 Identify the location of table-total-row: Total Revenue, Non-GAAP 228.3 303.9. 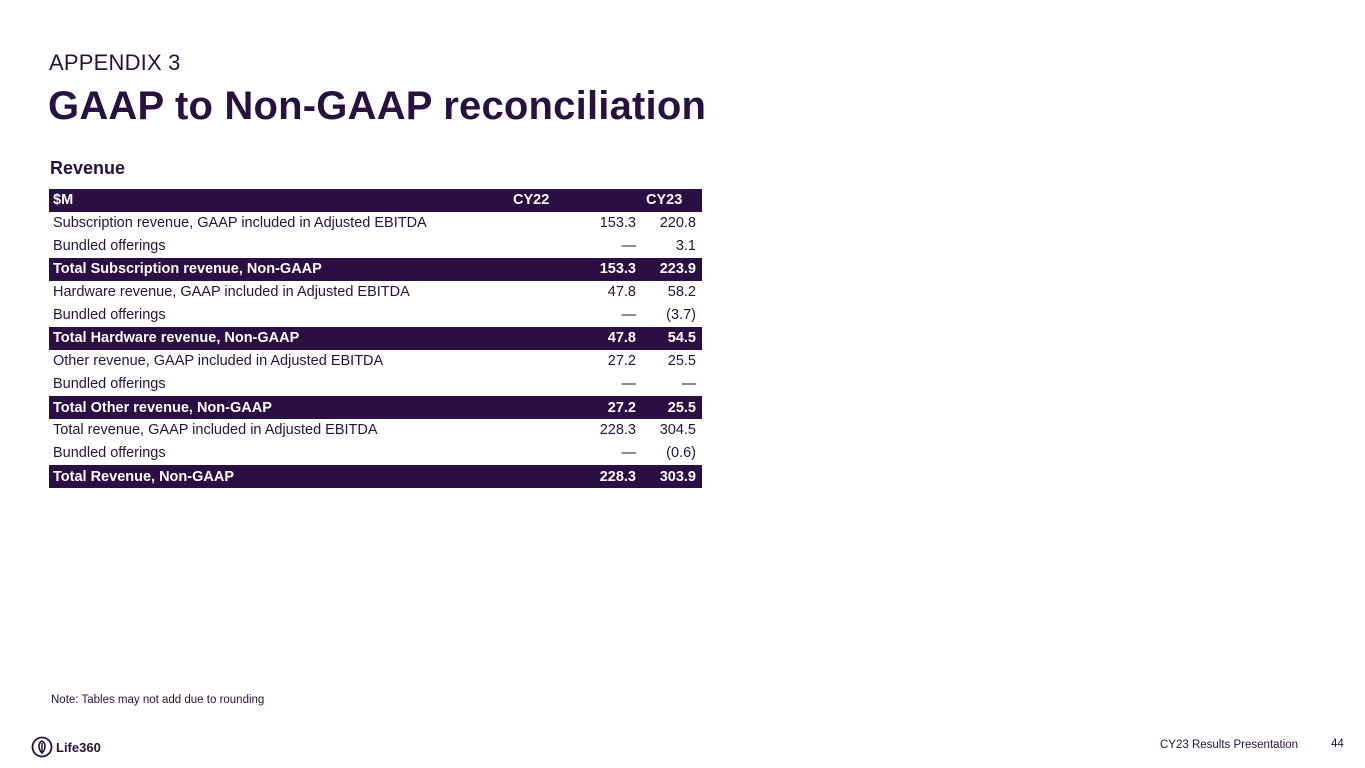
(375, 476).